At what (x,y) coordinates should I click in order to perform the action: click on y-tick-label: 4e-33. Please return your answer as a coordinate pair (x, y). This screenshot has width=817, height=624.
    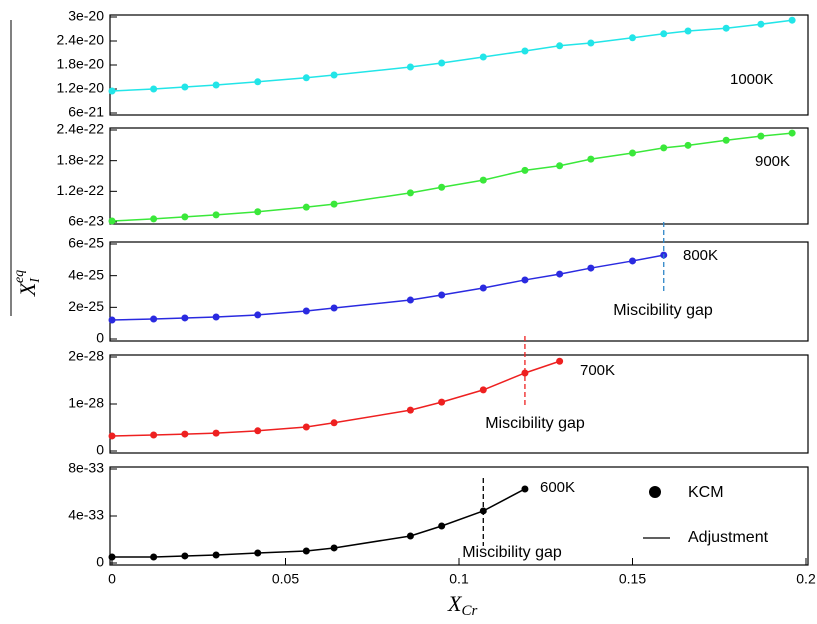
    Looking at the image, I should click on (86, 515).